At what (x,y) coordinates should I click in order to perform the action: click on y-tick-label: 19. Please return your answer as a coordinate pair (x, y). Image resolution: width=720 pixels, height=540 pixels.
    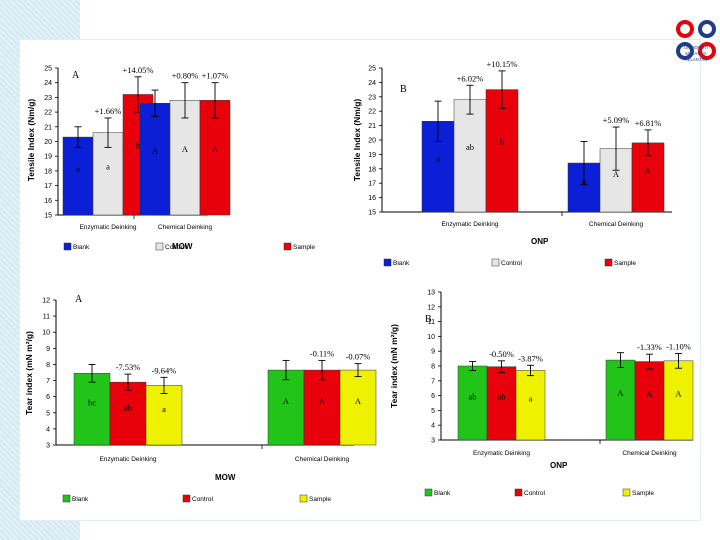
    Looking at the image, I should click on (48, 157).